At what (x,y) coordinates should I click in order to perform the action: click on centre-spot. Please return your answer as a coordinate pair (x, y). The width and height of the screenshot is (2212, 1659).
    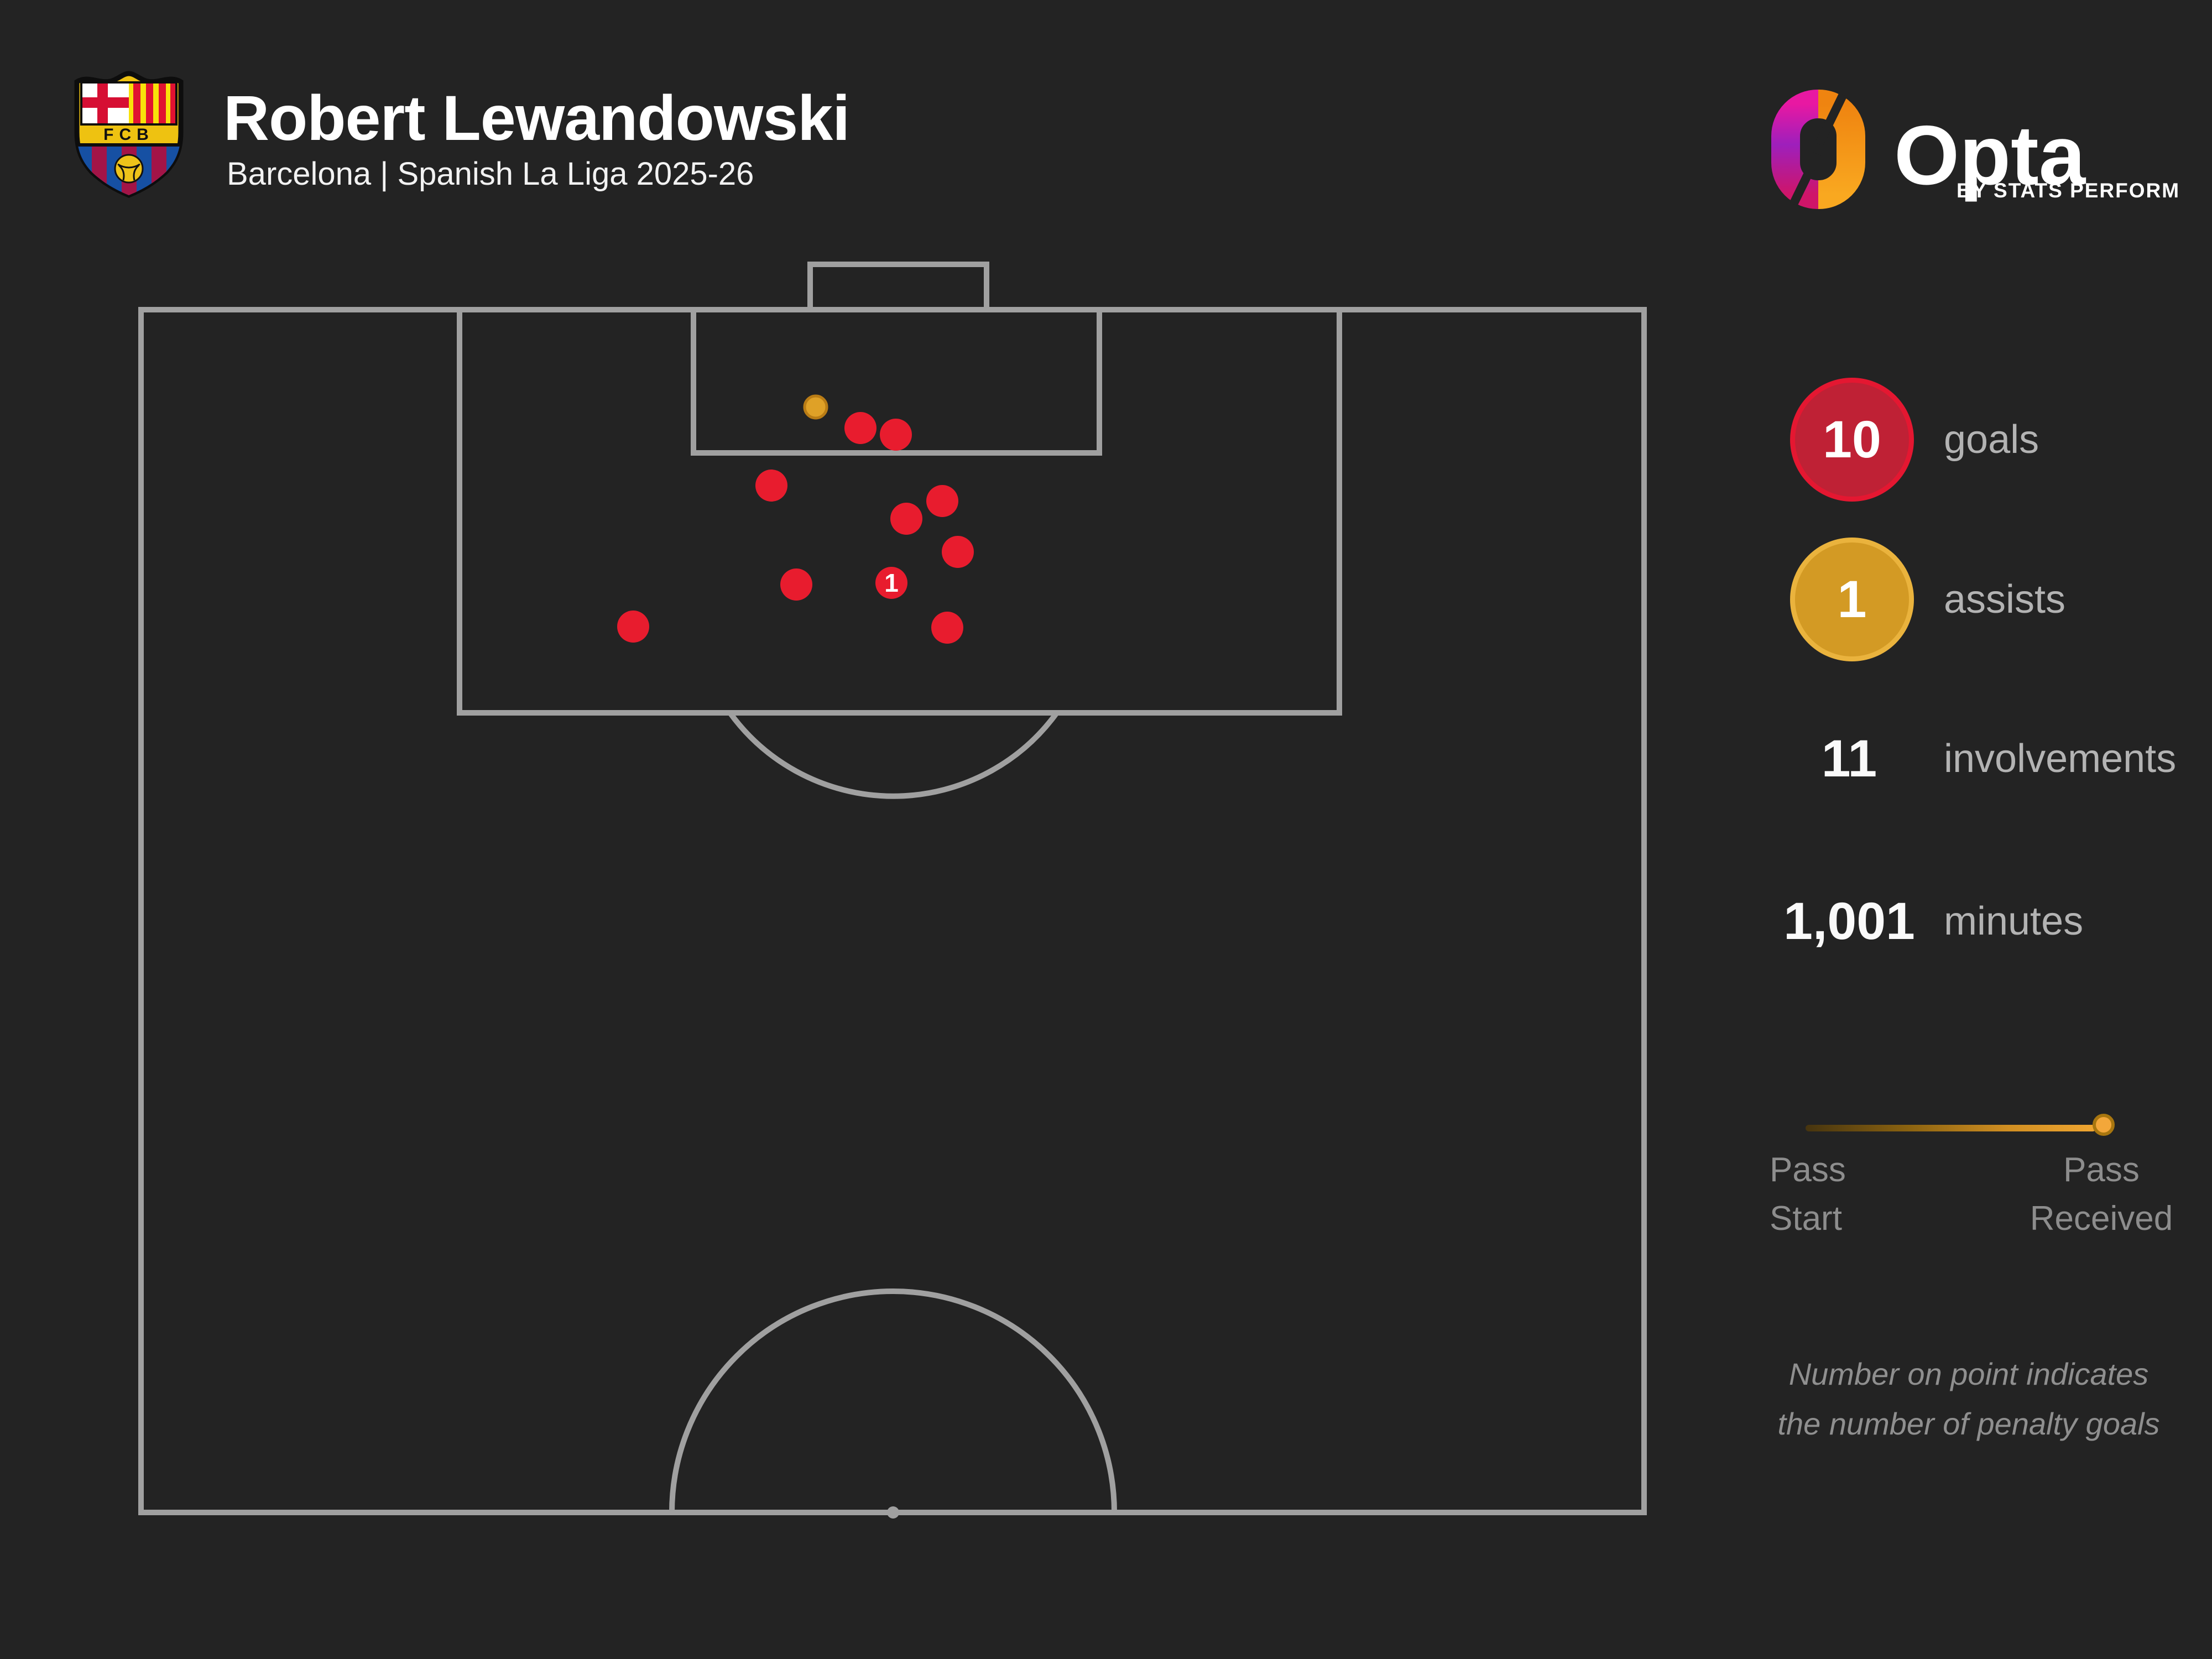
    Looking at the image, I should click on (893, 1513).